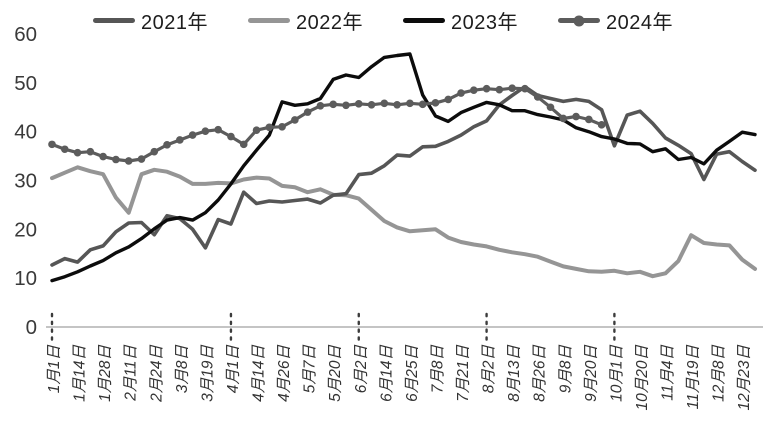 The image size is (766, 434). What do you see at coordinates (25, 181) in the screenshot?
I see `y-axis-tick-label: 30` at bounding box center [25, 181].